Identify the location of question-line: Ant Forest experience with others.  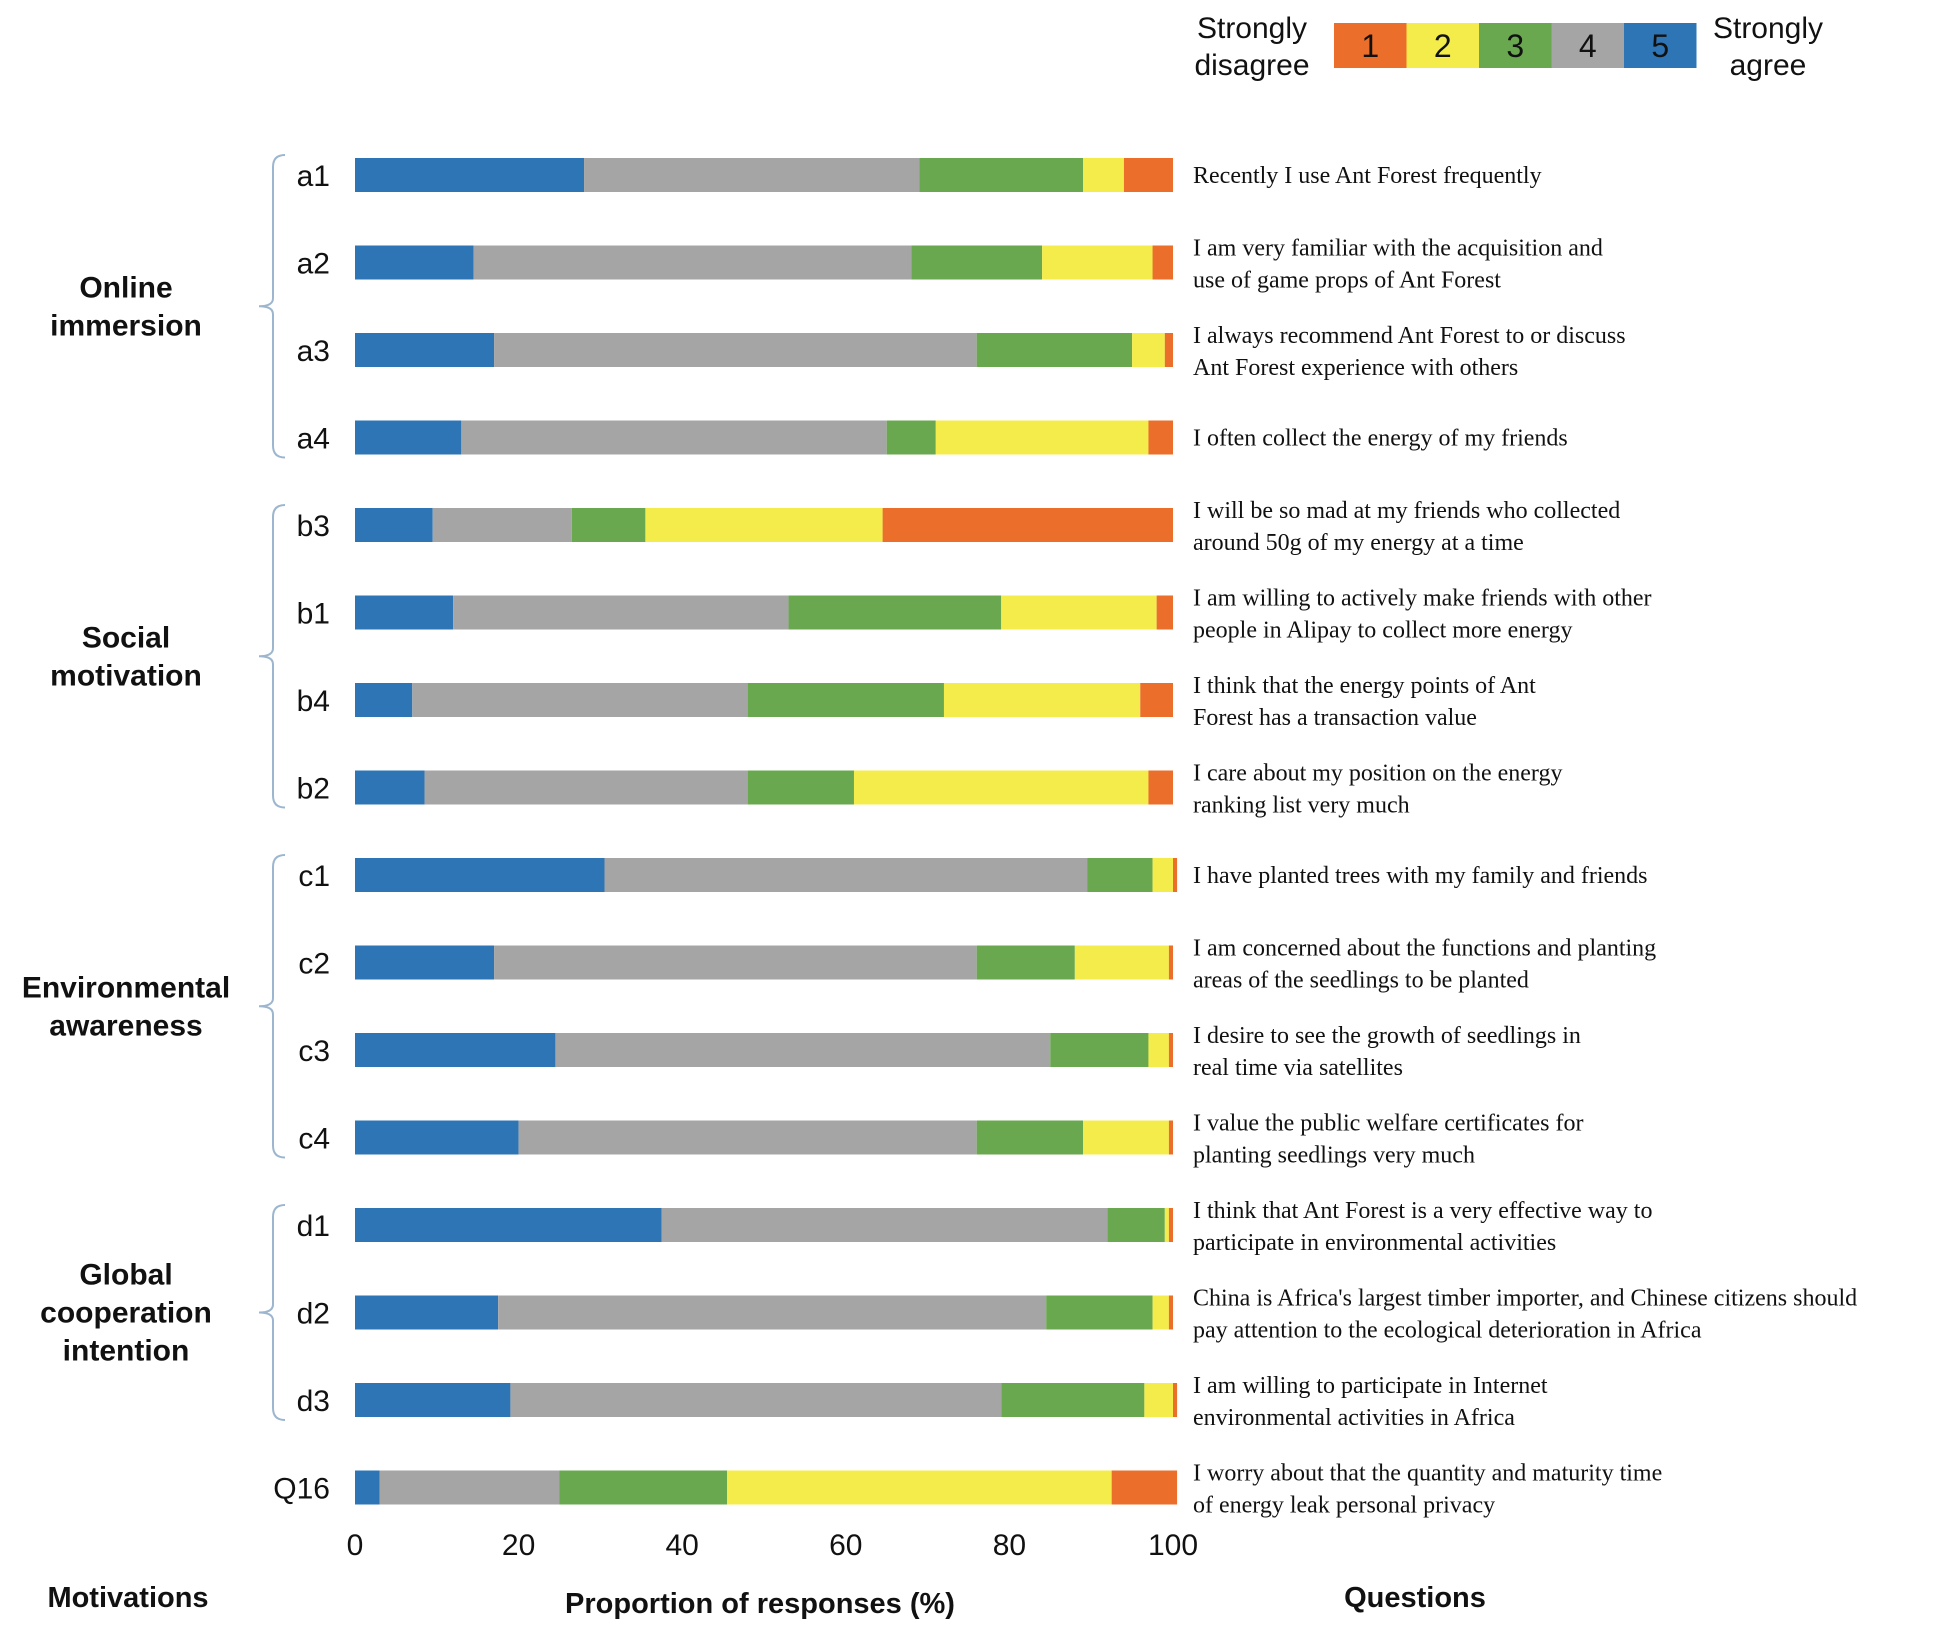
(1355, 368).